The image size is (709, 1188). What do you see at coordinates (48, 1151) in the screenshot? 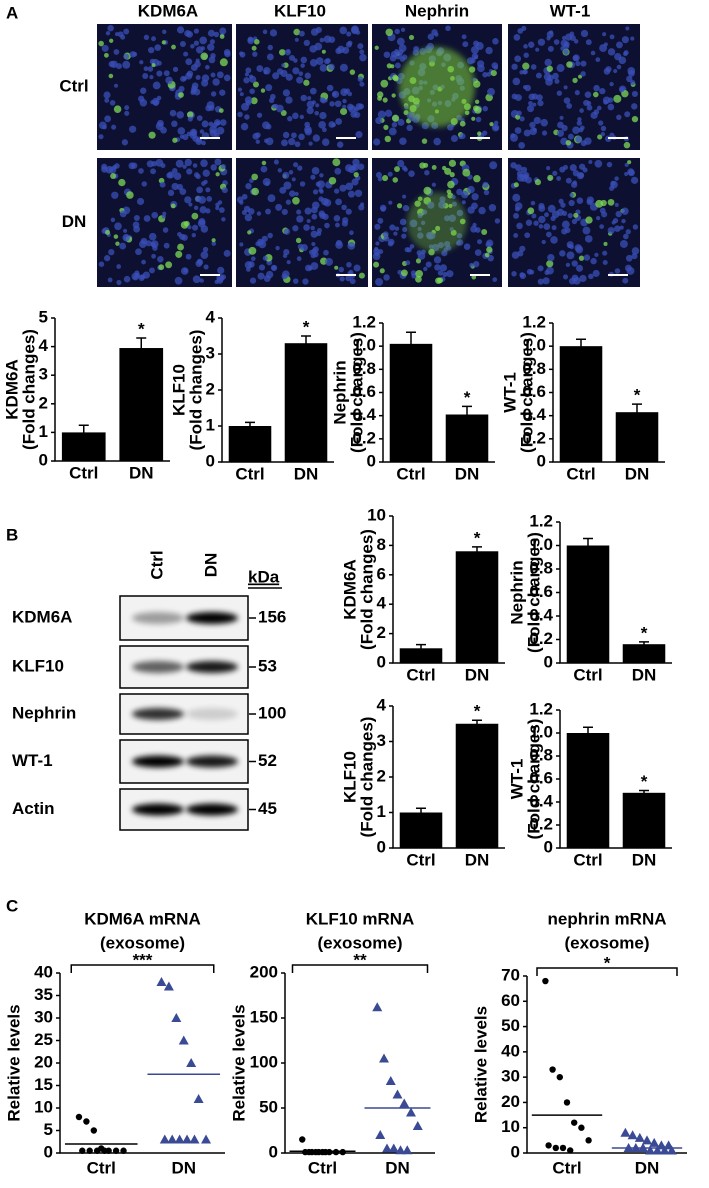
I see `y-tick-label: 0` at bounding box center [48, 1151].